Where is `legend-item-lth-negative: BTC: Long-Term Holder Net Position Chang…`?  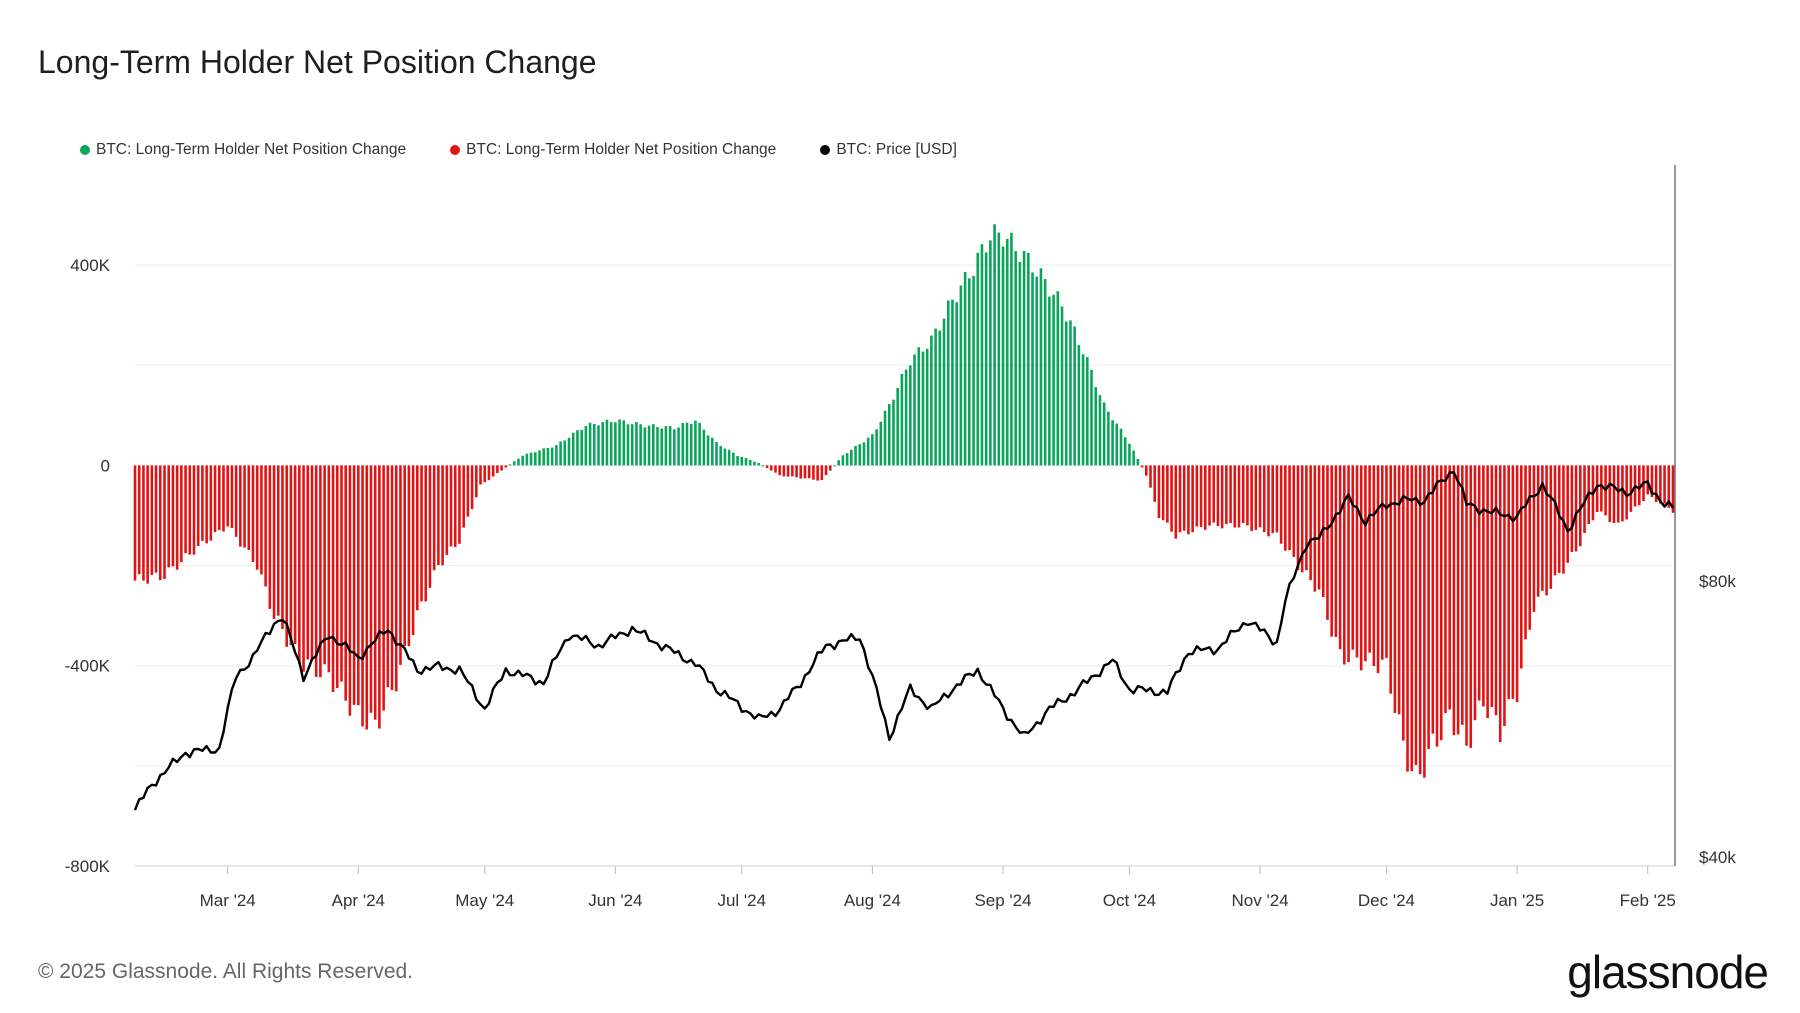
legend-item-lth-negative: BTC: Long-Term Holder Net Position Chang… is located at coordinates (613, 150).